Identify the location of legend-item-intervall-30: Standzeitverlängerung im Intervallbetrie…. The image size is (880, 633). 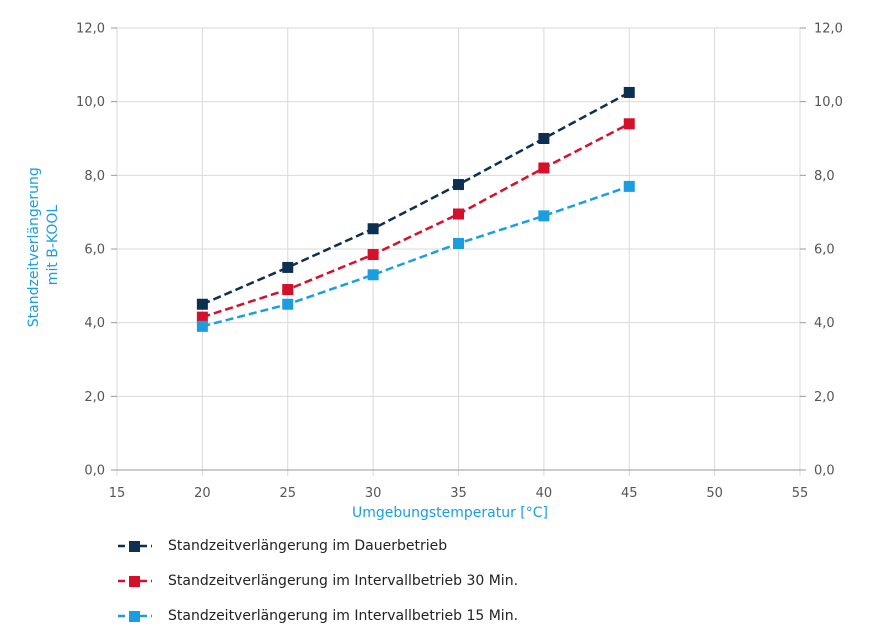
(318, 580).